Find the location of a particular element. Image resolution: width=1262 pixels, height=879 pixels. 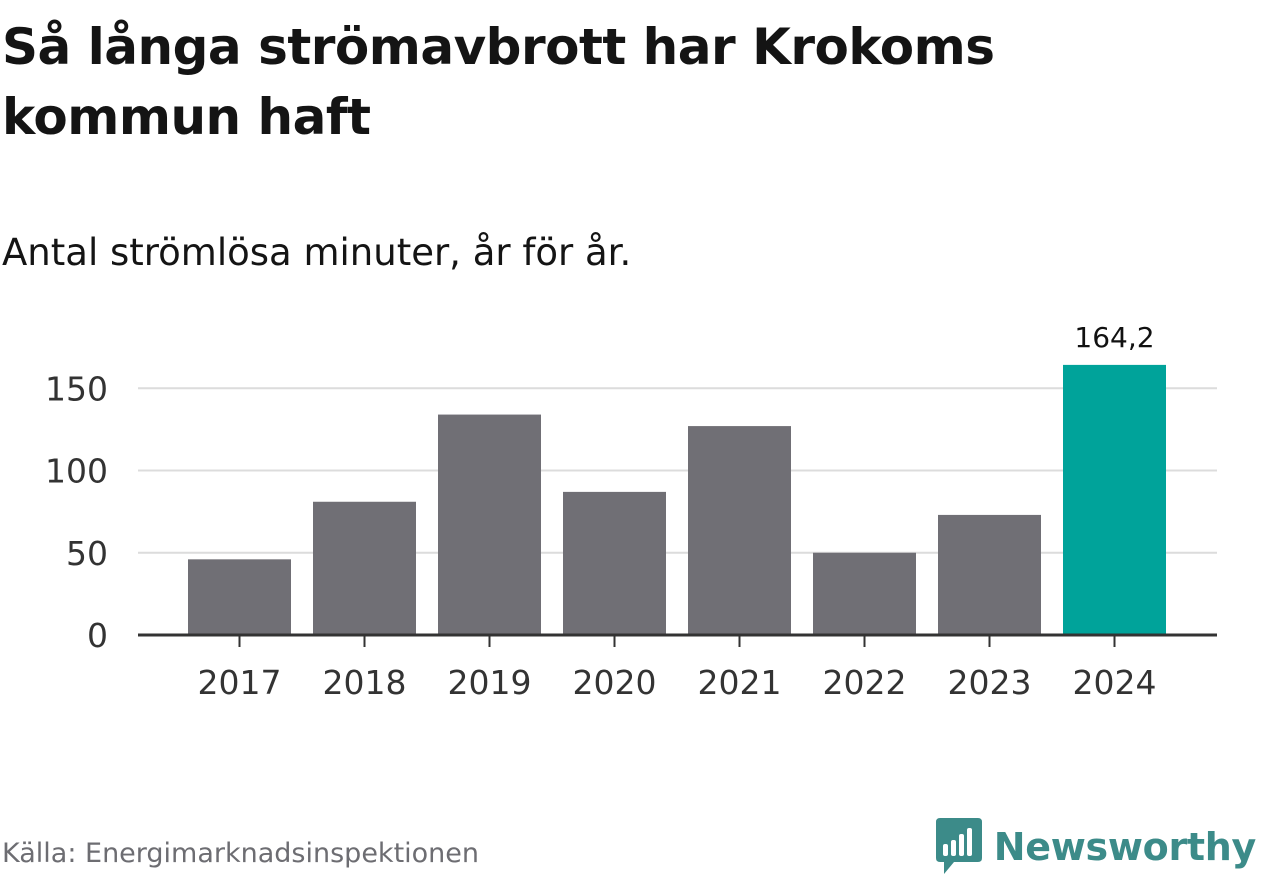

bar-2023 is located at coordinates (989, 574).